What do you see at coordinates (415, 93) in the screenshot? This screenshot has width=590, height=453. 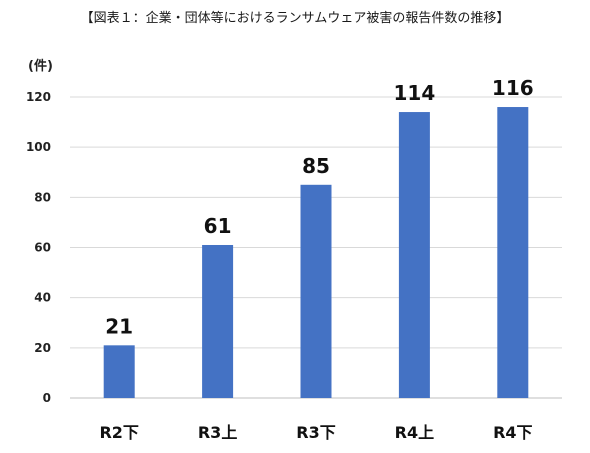 I see `data-label: 114` at bounding box center [415, 93].